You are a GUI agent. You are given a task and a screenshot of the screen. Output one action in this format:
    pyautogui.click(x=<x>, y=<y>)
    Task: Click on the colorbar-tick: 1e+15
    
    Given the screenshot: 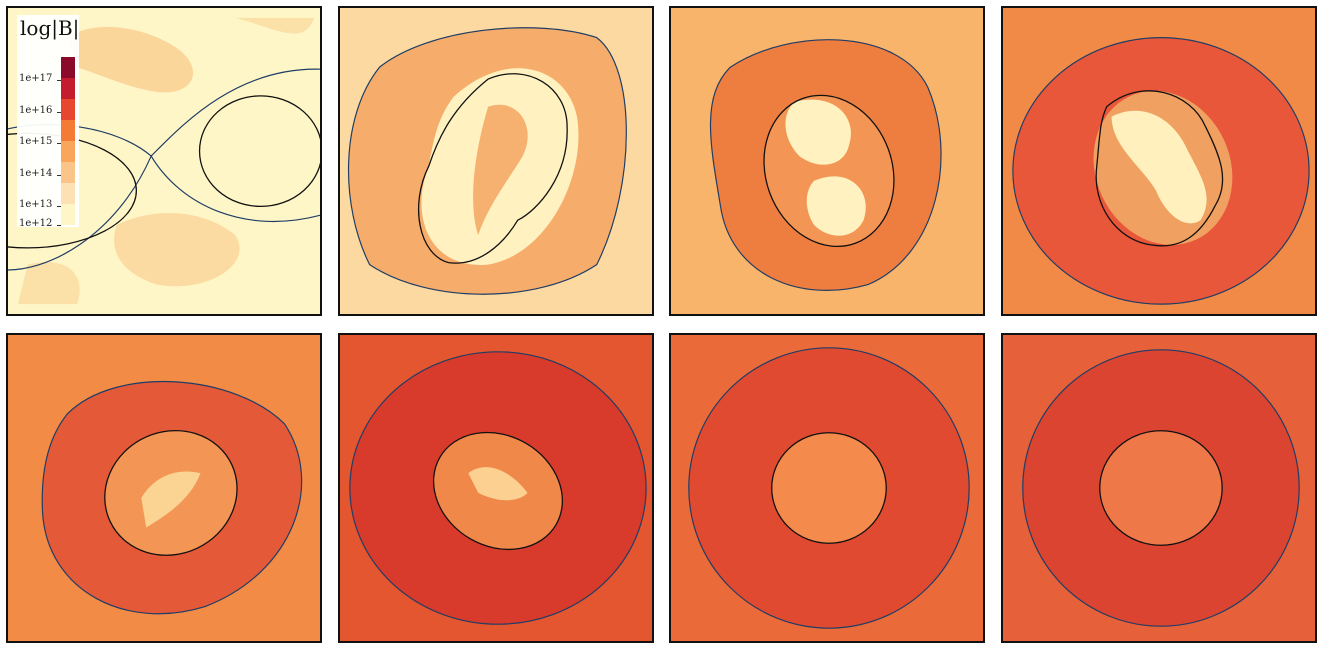 What is the action you would take?
    pyautogui.click(x=40, y=141)
    